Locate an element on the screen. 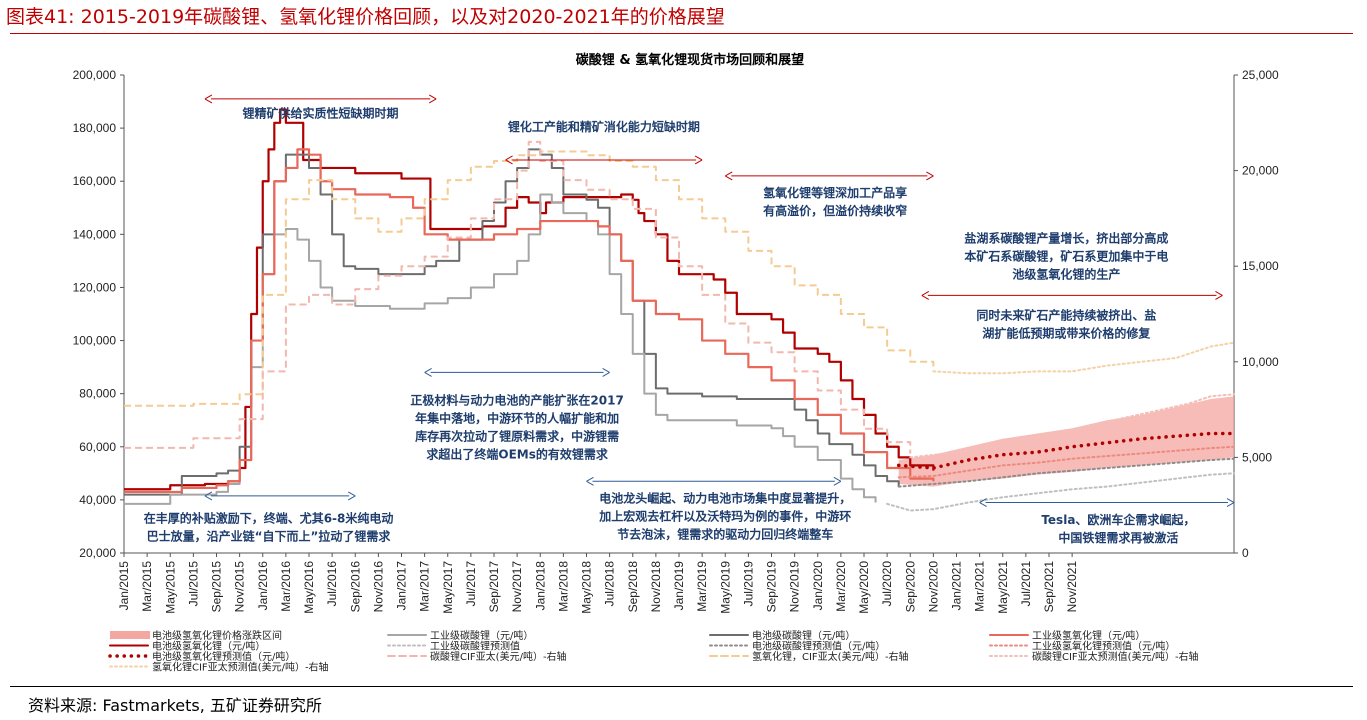 Image resolution: width=1367 pixels, height=720 pixels. annotation-text: 中国铁锂需求再被激活 is located at coordinates (1118, 537).